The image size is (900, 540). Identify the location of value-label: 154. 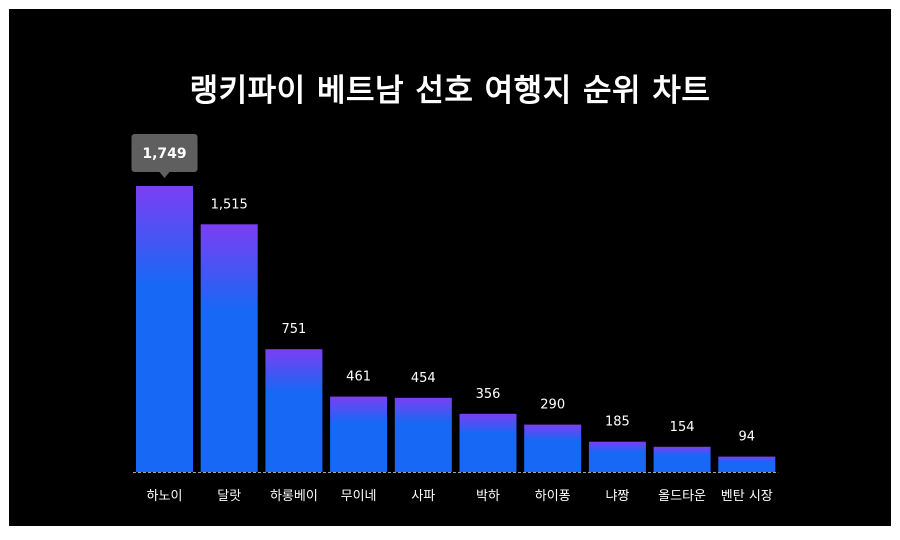
(682, 427).